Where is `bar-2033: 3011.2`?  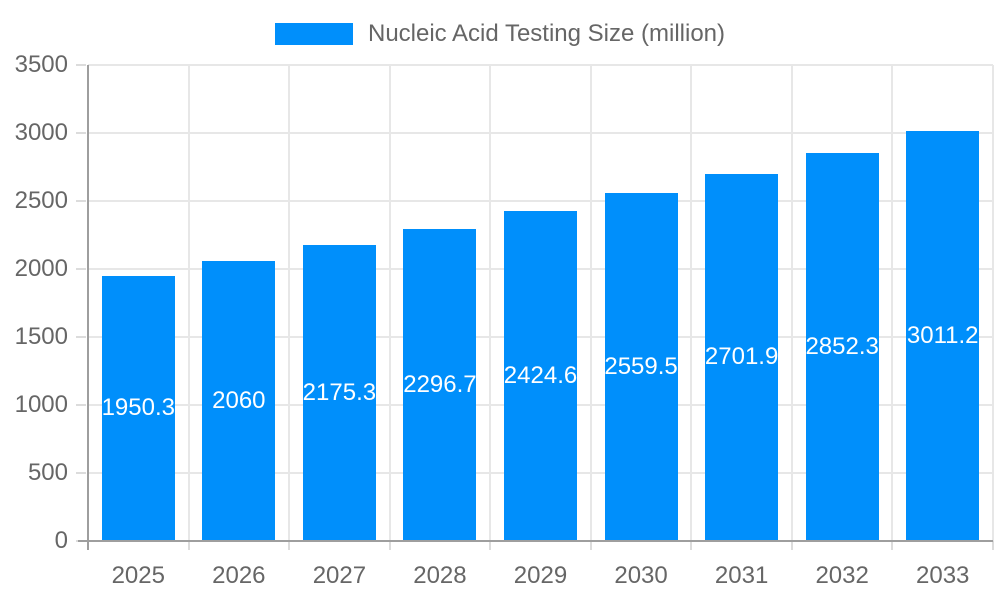 bar-2033: 3011.2 is located at coordinates (943, 336).